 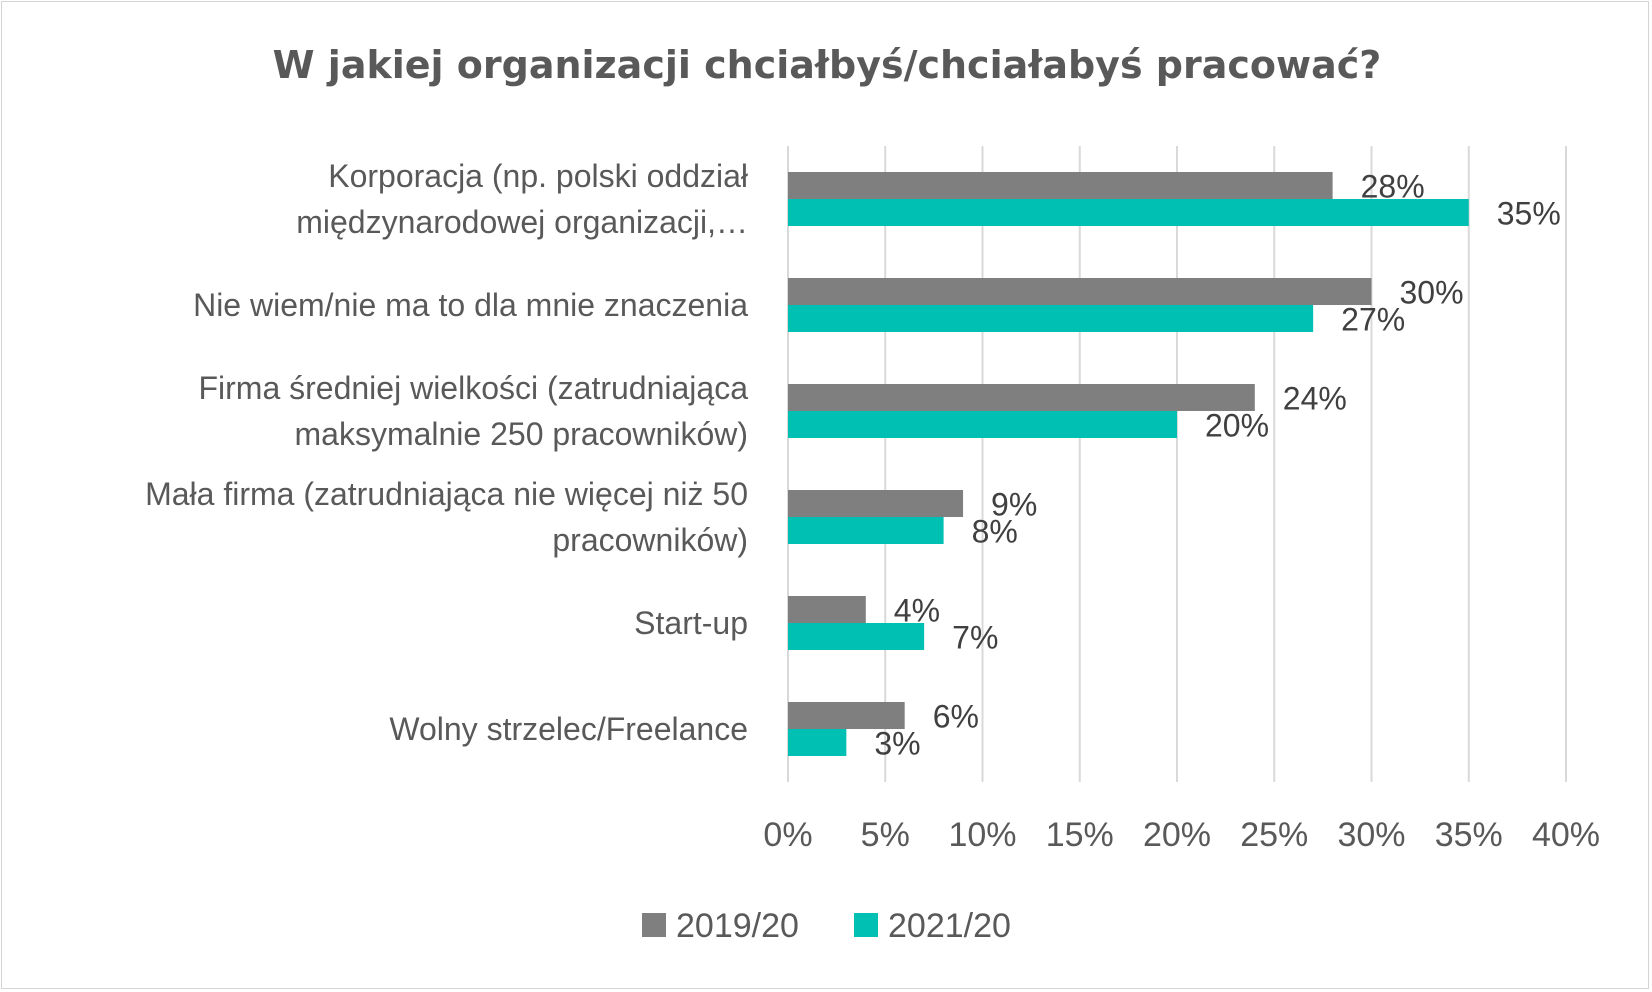 I want to click on data-label: 6%, so click(x=956, y=717).